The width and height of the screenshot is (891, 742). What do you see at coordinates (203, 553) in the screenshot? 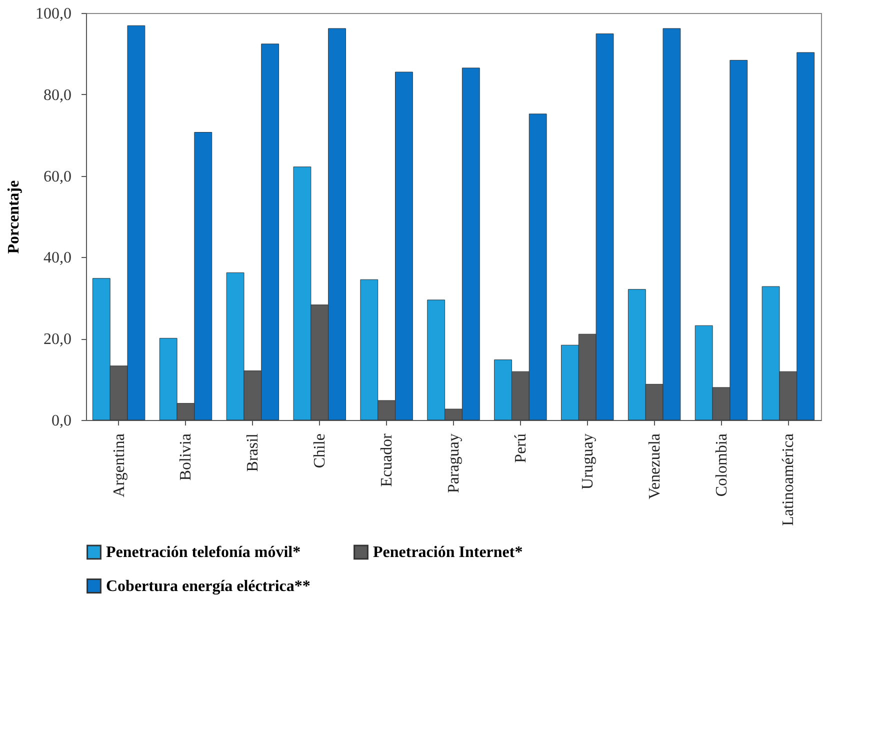
I see `legend-label: Penetración telefonía móvil*` at bounding box center [203, 553].